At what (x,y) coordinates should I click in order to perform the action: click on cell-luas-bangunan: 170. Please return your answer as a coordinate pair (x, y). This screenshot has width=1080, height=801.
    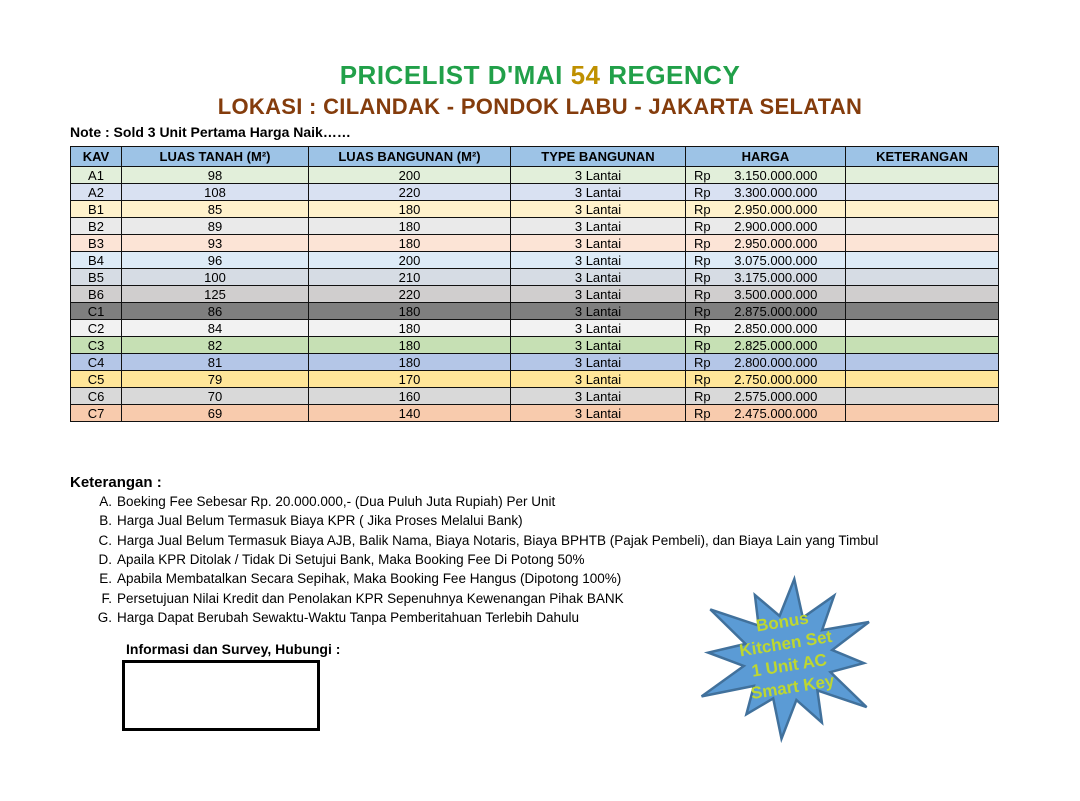
    Looking at the image, I should click on (409, 379).